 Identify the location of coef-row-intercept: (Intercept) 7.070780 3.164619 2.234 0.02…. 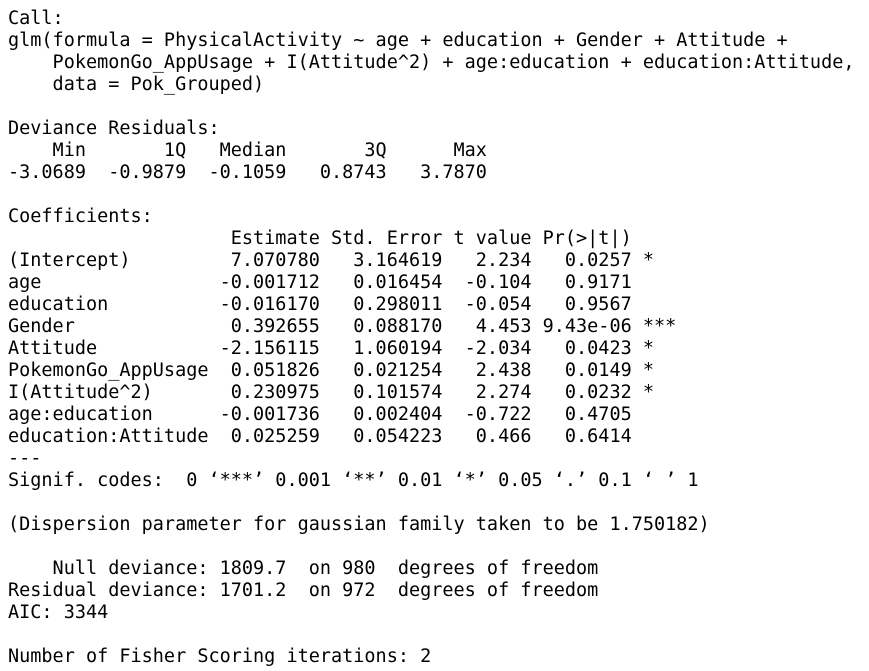
(331, 260).